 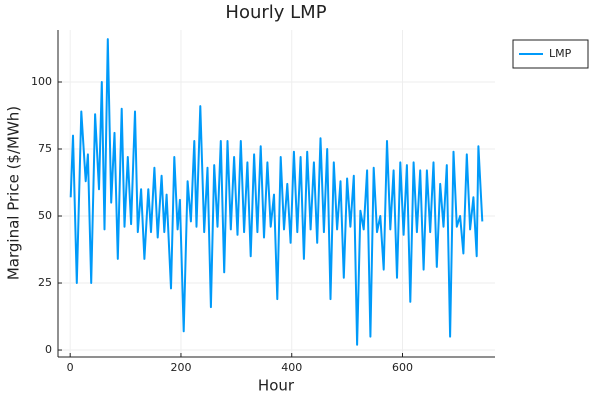 I want to click on legend-label: LMP, so click(x=560, y=53).